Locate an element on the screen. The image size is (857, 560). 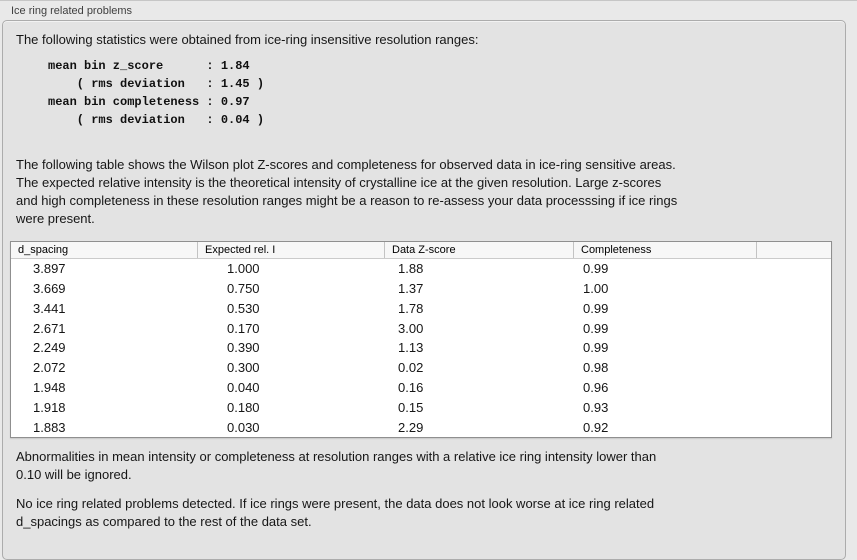
cell-d-spacing: 2.072 is located at coordinates (49, 368).